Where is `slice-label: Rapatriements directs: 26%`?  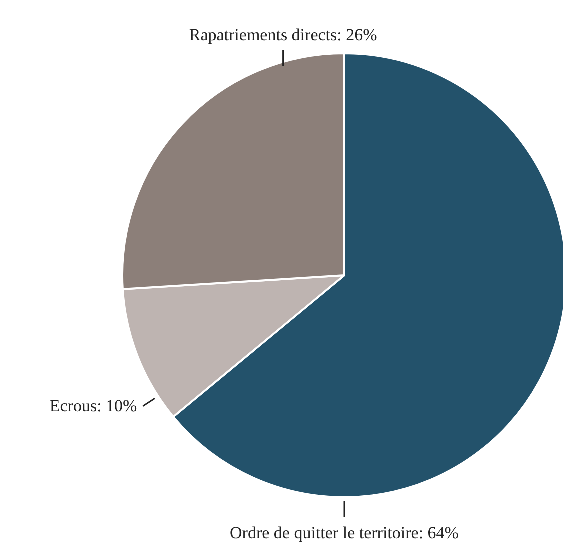 slice-label: Rapatriements directs: 26% is located at coordinates (283, 34).